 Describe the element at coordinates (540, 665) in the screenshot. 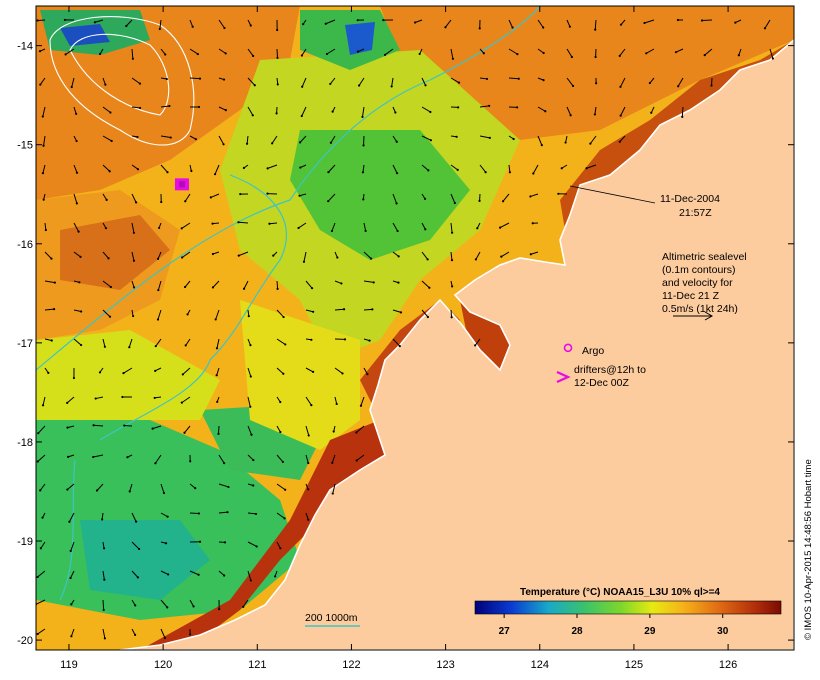

I see `x-tick-label: 124` at that location.